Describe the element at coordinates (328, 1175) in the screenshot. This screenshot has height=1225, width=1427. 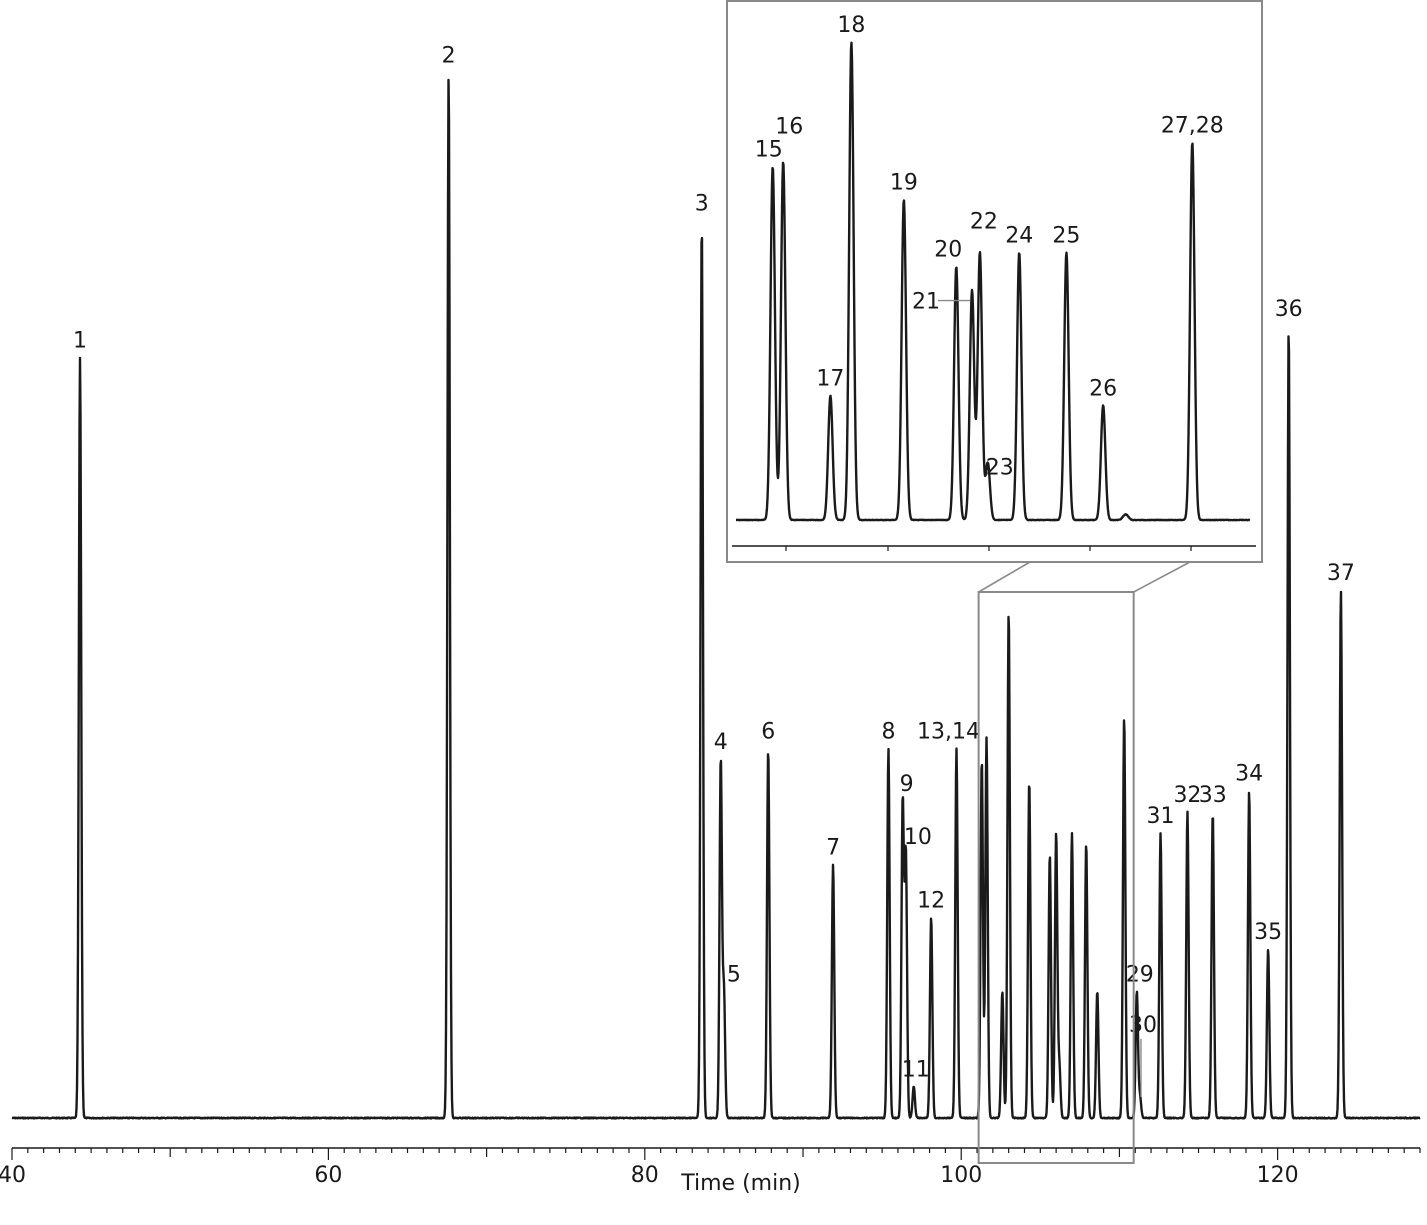
I see `x-tick-label: 60` at that location.